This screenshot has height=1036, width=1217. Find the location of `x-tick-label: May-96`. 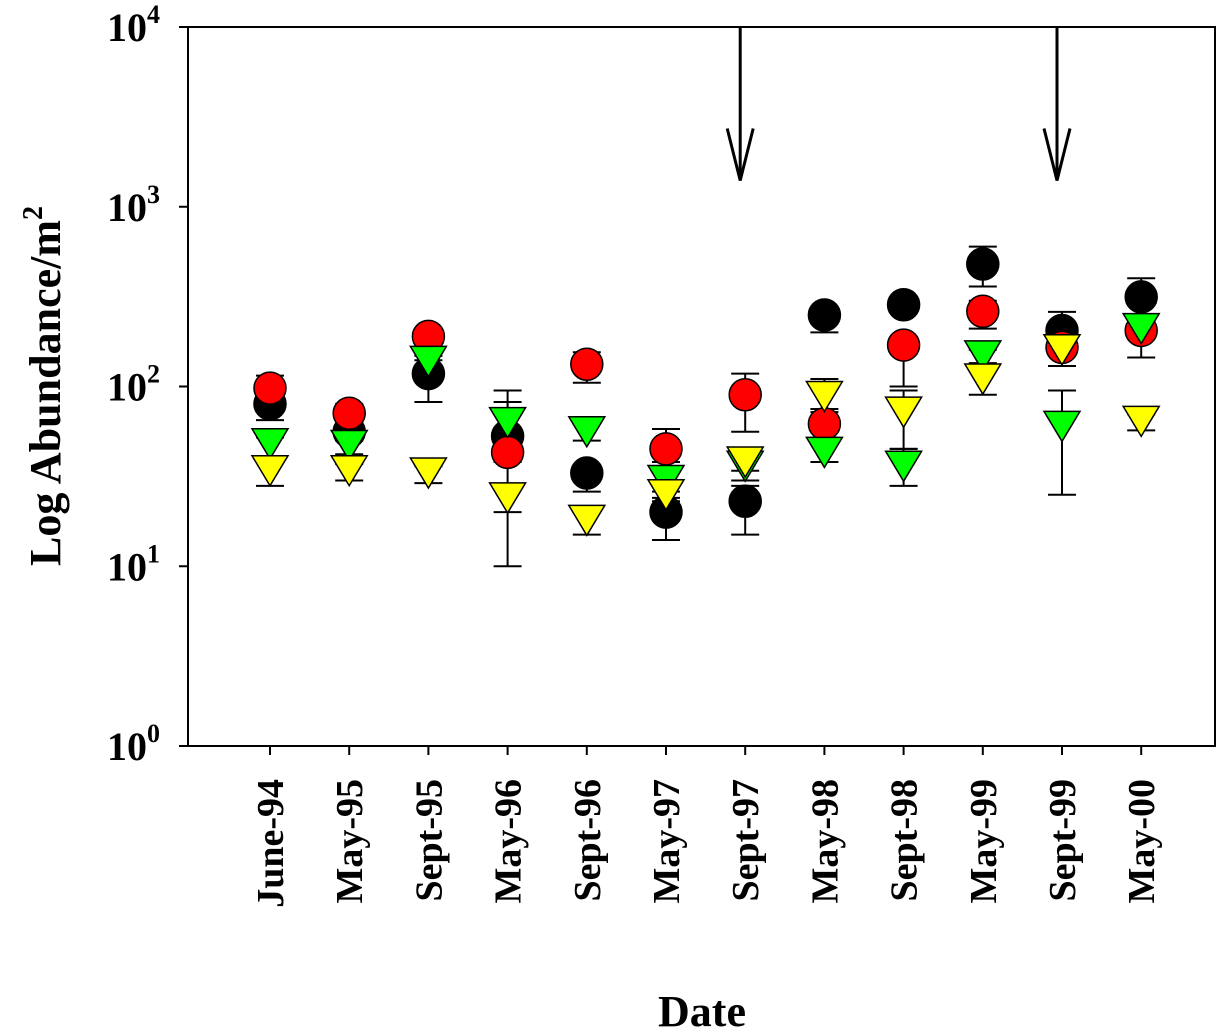

x-tick-label: May-96 is located at coordinates (509, 841).